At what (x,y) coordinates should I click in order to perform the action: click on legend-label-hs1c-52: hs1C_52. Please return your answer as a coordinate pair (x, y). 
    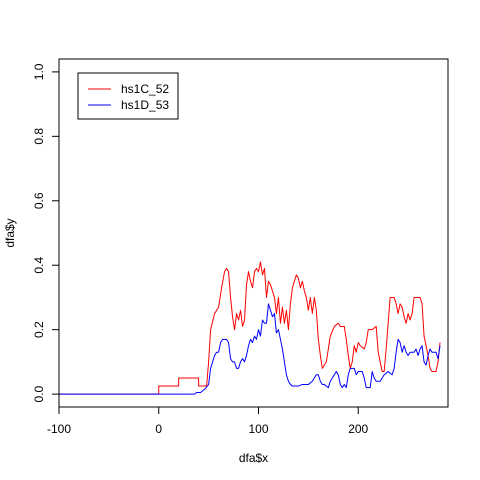
    Looking at the image, I should click on (145, 89).